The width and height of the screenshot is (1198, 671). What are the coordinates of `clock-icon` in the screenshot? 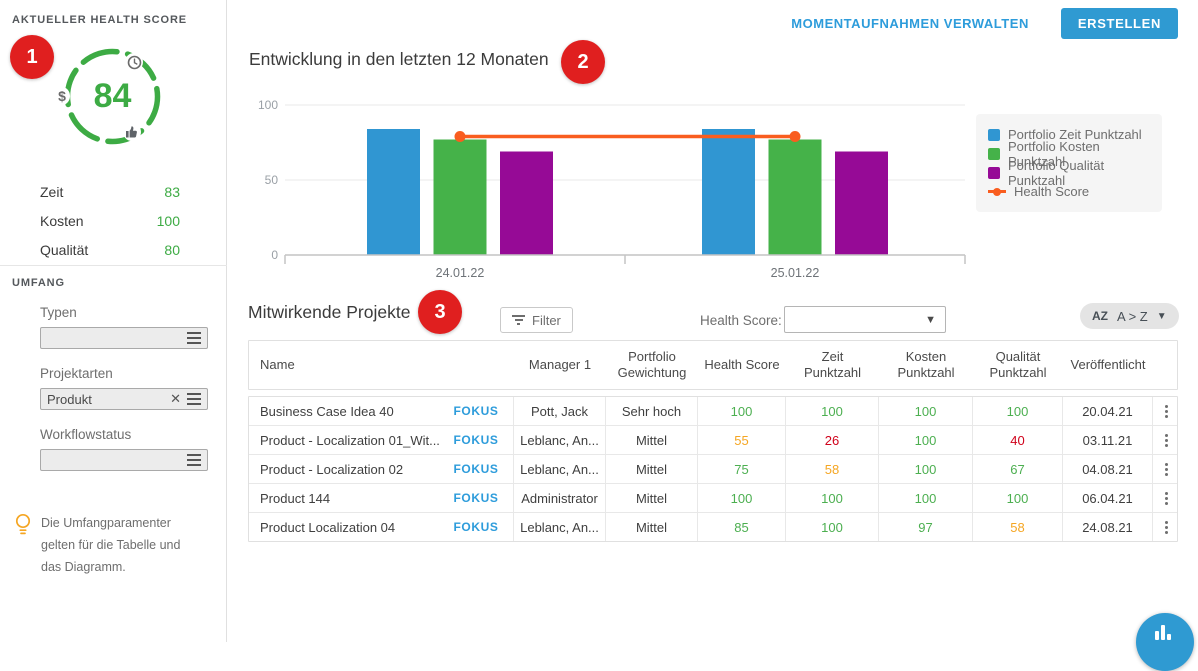 It's located at (134, 62).